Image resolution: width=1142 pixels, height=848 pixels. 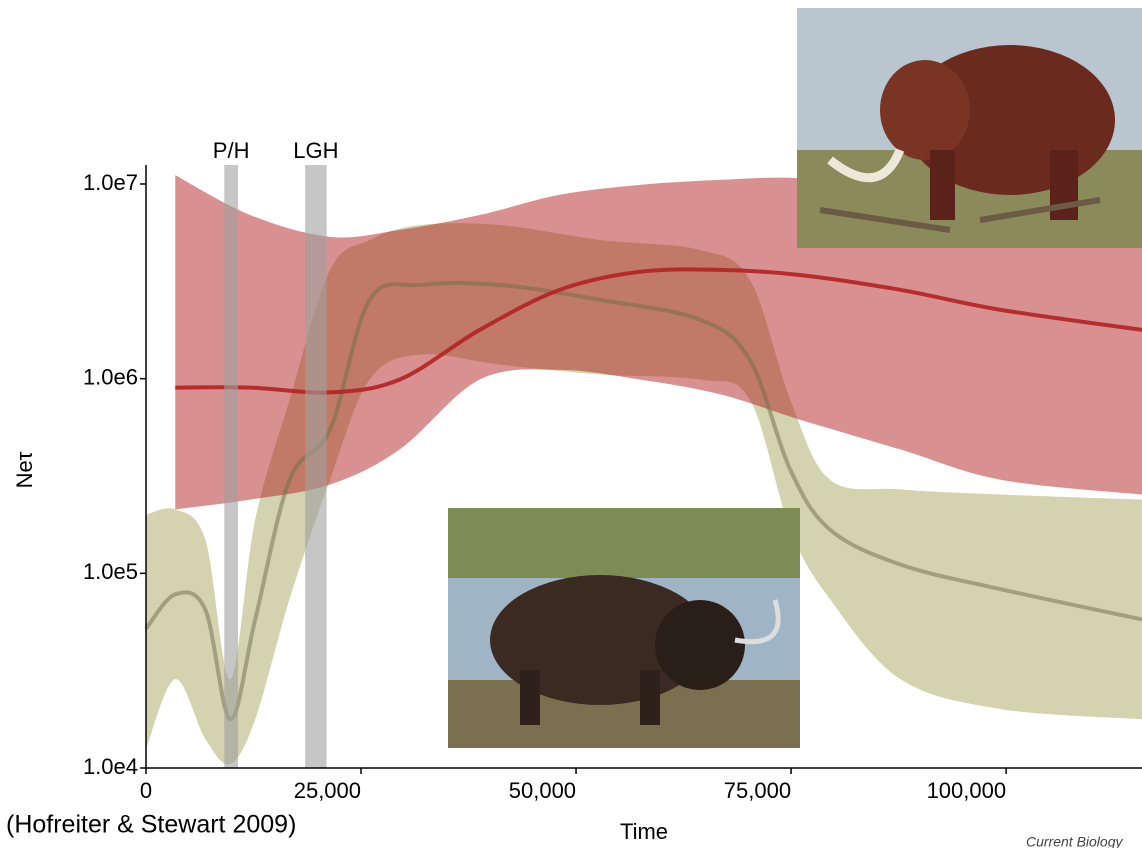 I want to click on mammoth-photo, so click(x=969, y=128).